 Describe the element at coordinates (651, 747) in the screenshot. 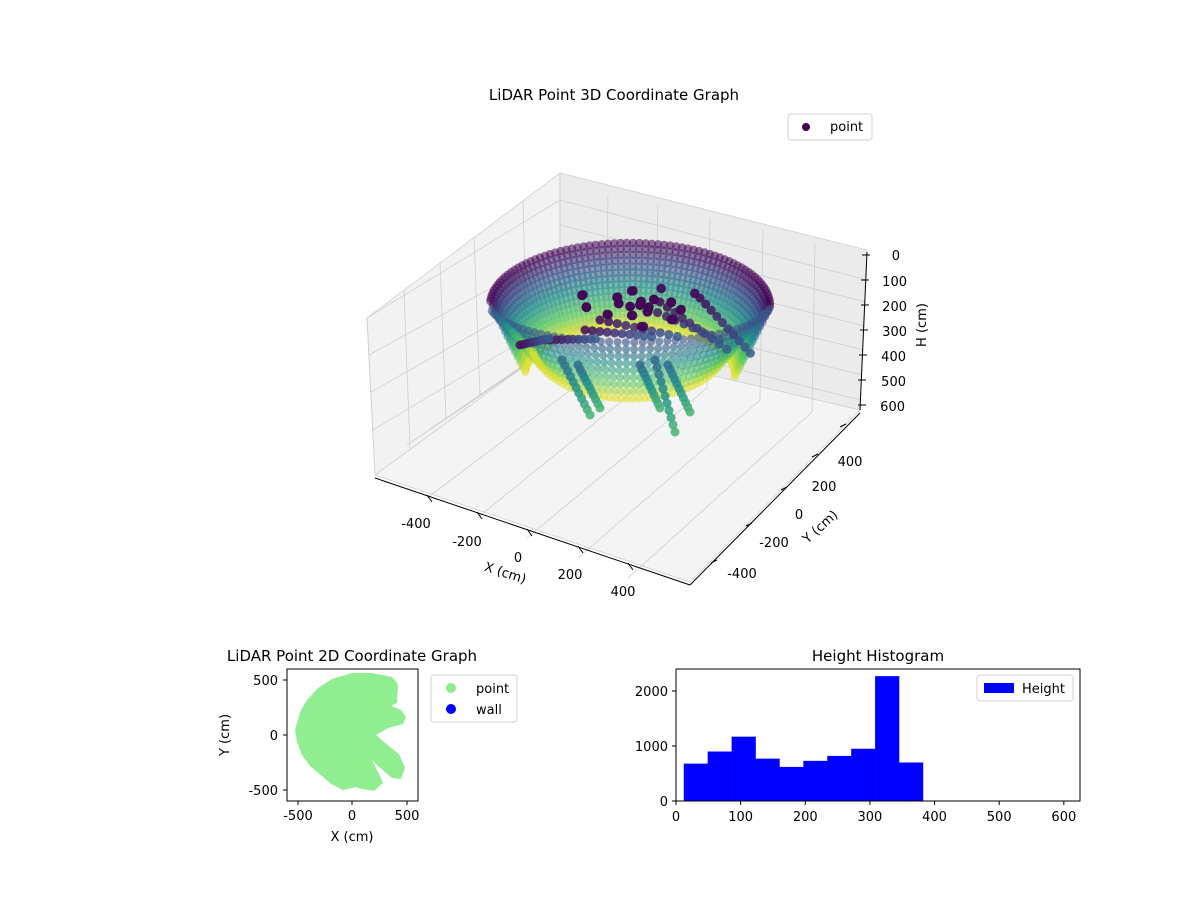

I see `y-tick-label-hist: 1000` at that location.